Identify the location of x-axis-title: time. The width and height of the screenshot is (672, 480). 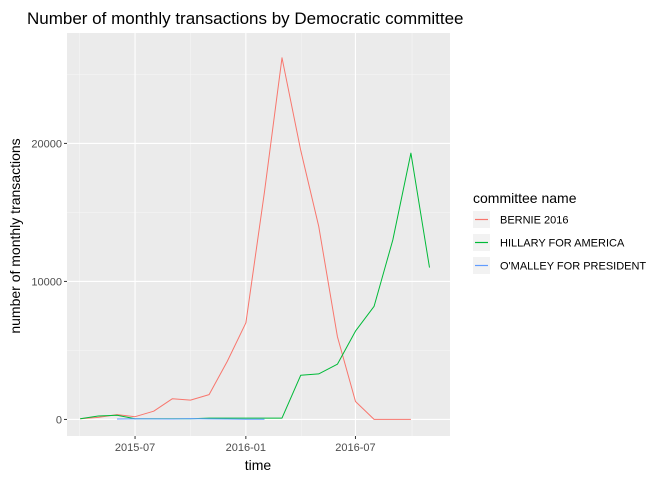
(258, 465).